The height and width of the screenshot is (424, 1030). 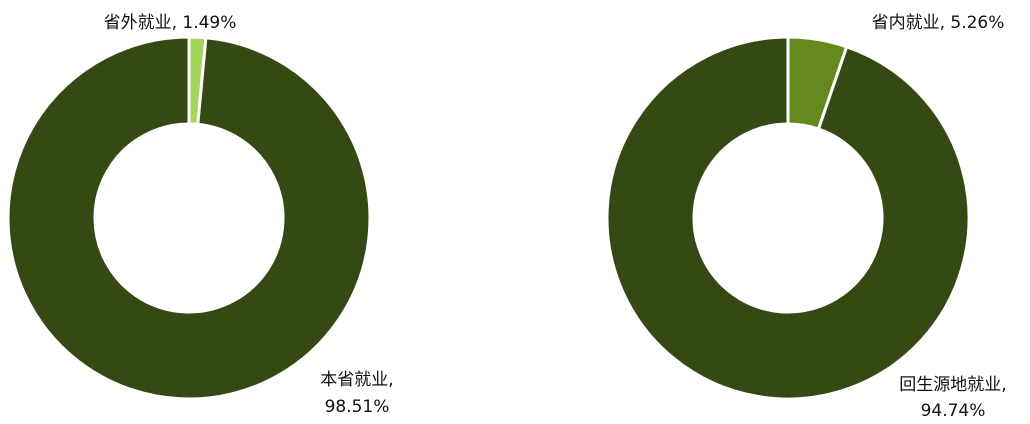 What do you see at coordinates (938, 23) in the screenshot?
I see `slice-label-within-province: 省内就业, 5.26%` at bounding box center [938, 23].